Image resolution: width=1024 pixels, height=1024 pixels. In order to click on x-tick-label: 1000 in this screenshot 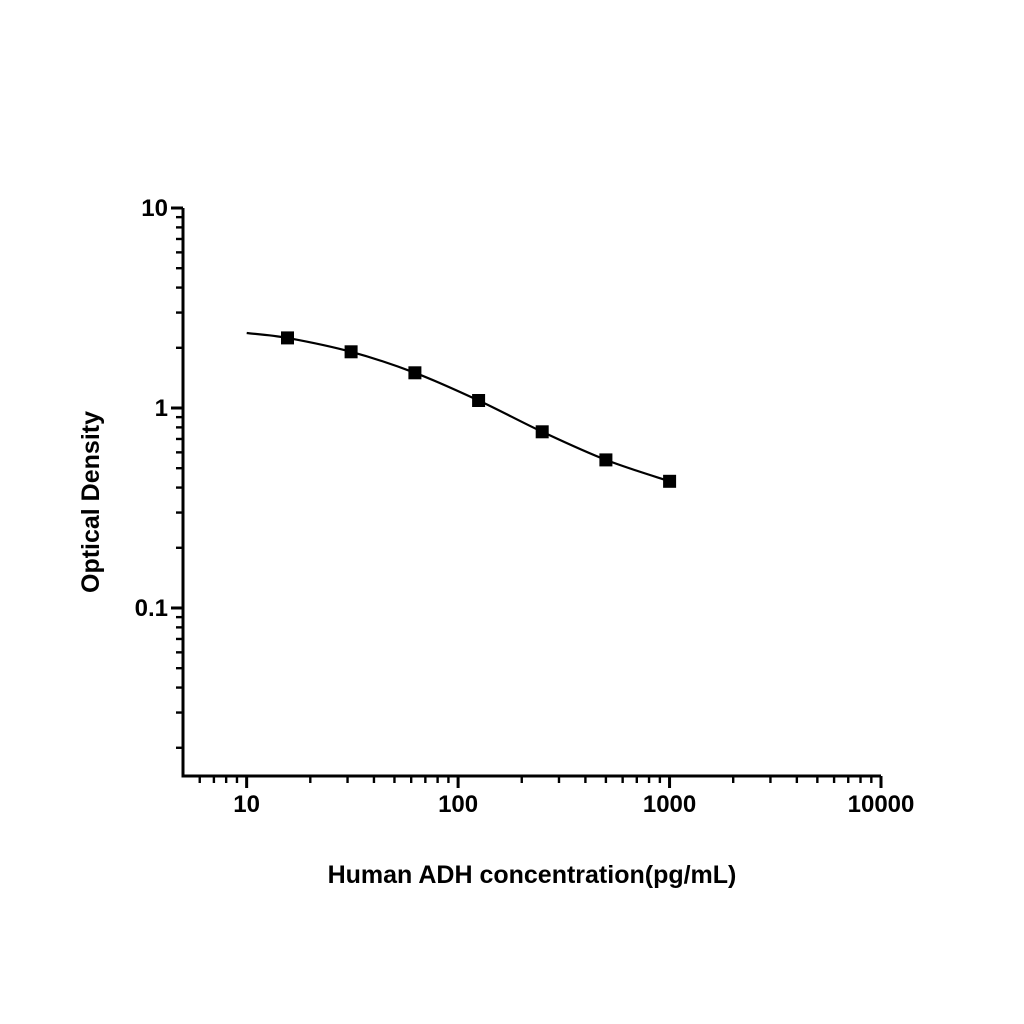, I will do `click(669, 804)`.